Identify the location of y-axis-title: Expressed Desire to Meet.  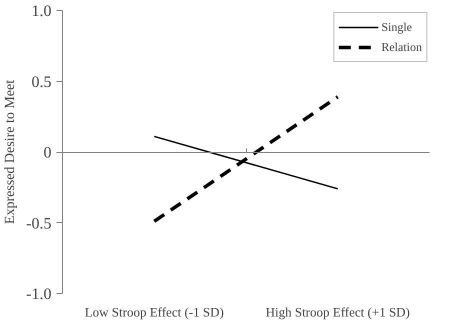
(10, 152).